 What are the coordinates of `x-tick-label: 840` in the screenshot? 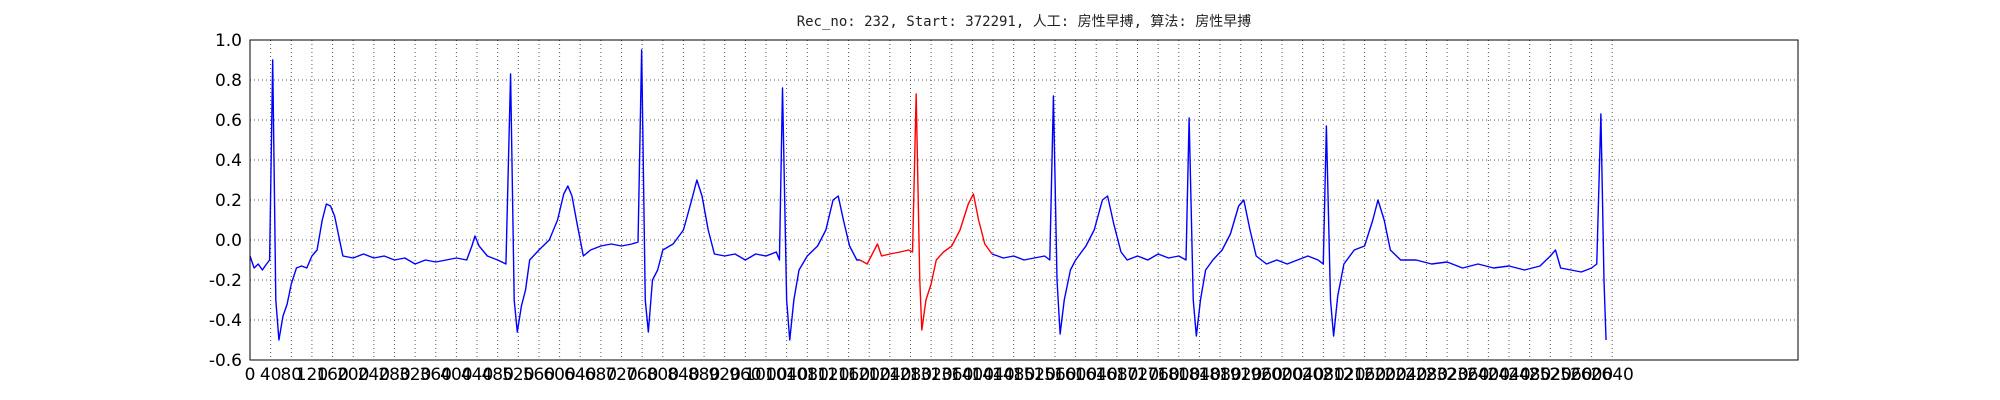 It's located at (683, 375).